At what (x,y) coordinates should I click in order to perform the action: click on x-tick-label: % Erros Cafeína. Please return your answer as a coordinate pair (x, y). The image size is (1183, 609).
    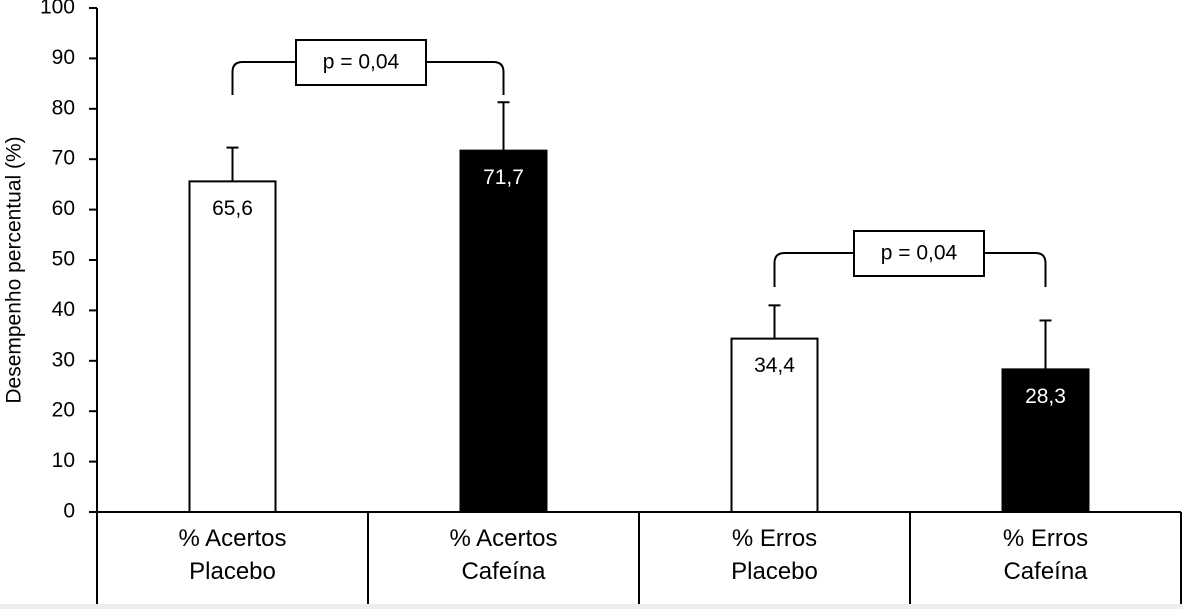
    Looking at the image, I should click on (1045, 555).